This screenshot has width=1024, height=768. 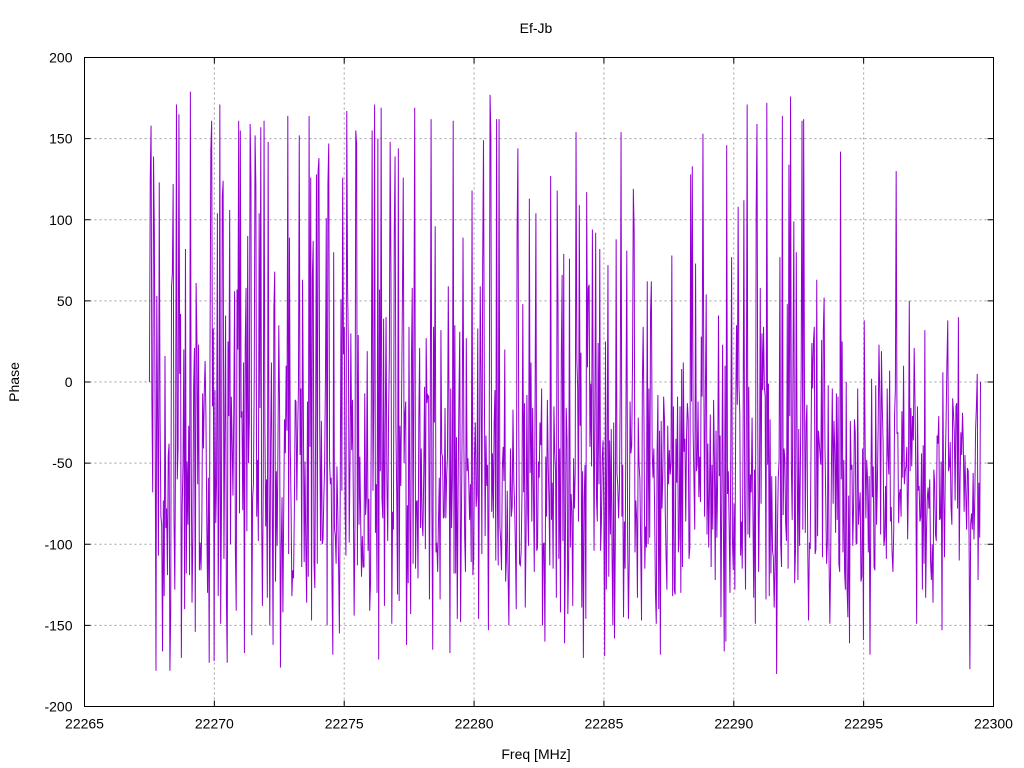 I want to click on x-tick-label: 22275, so click(x=344, y=724).